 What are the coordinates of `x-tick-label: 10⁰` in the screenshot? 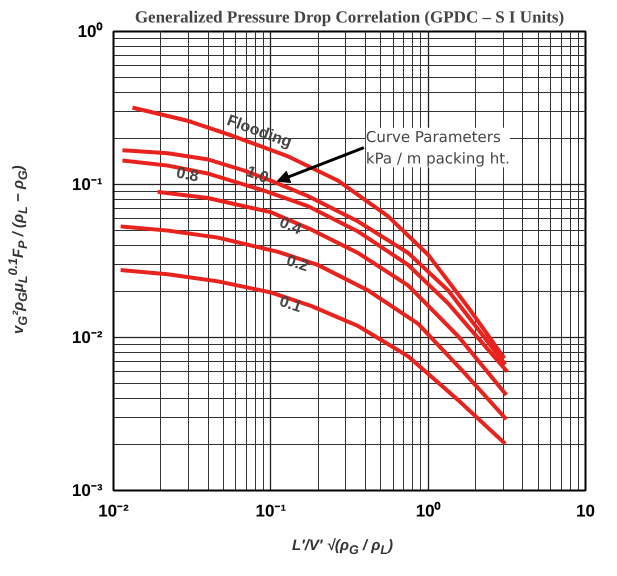 It's located at (428, 511).